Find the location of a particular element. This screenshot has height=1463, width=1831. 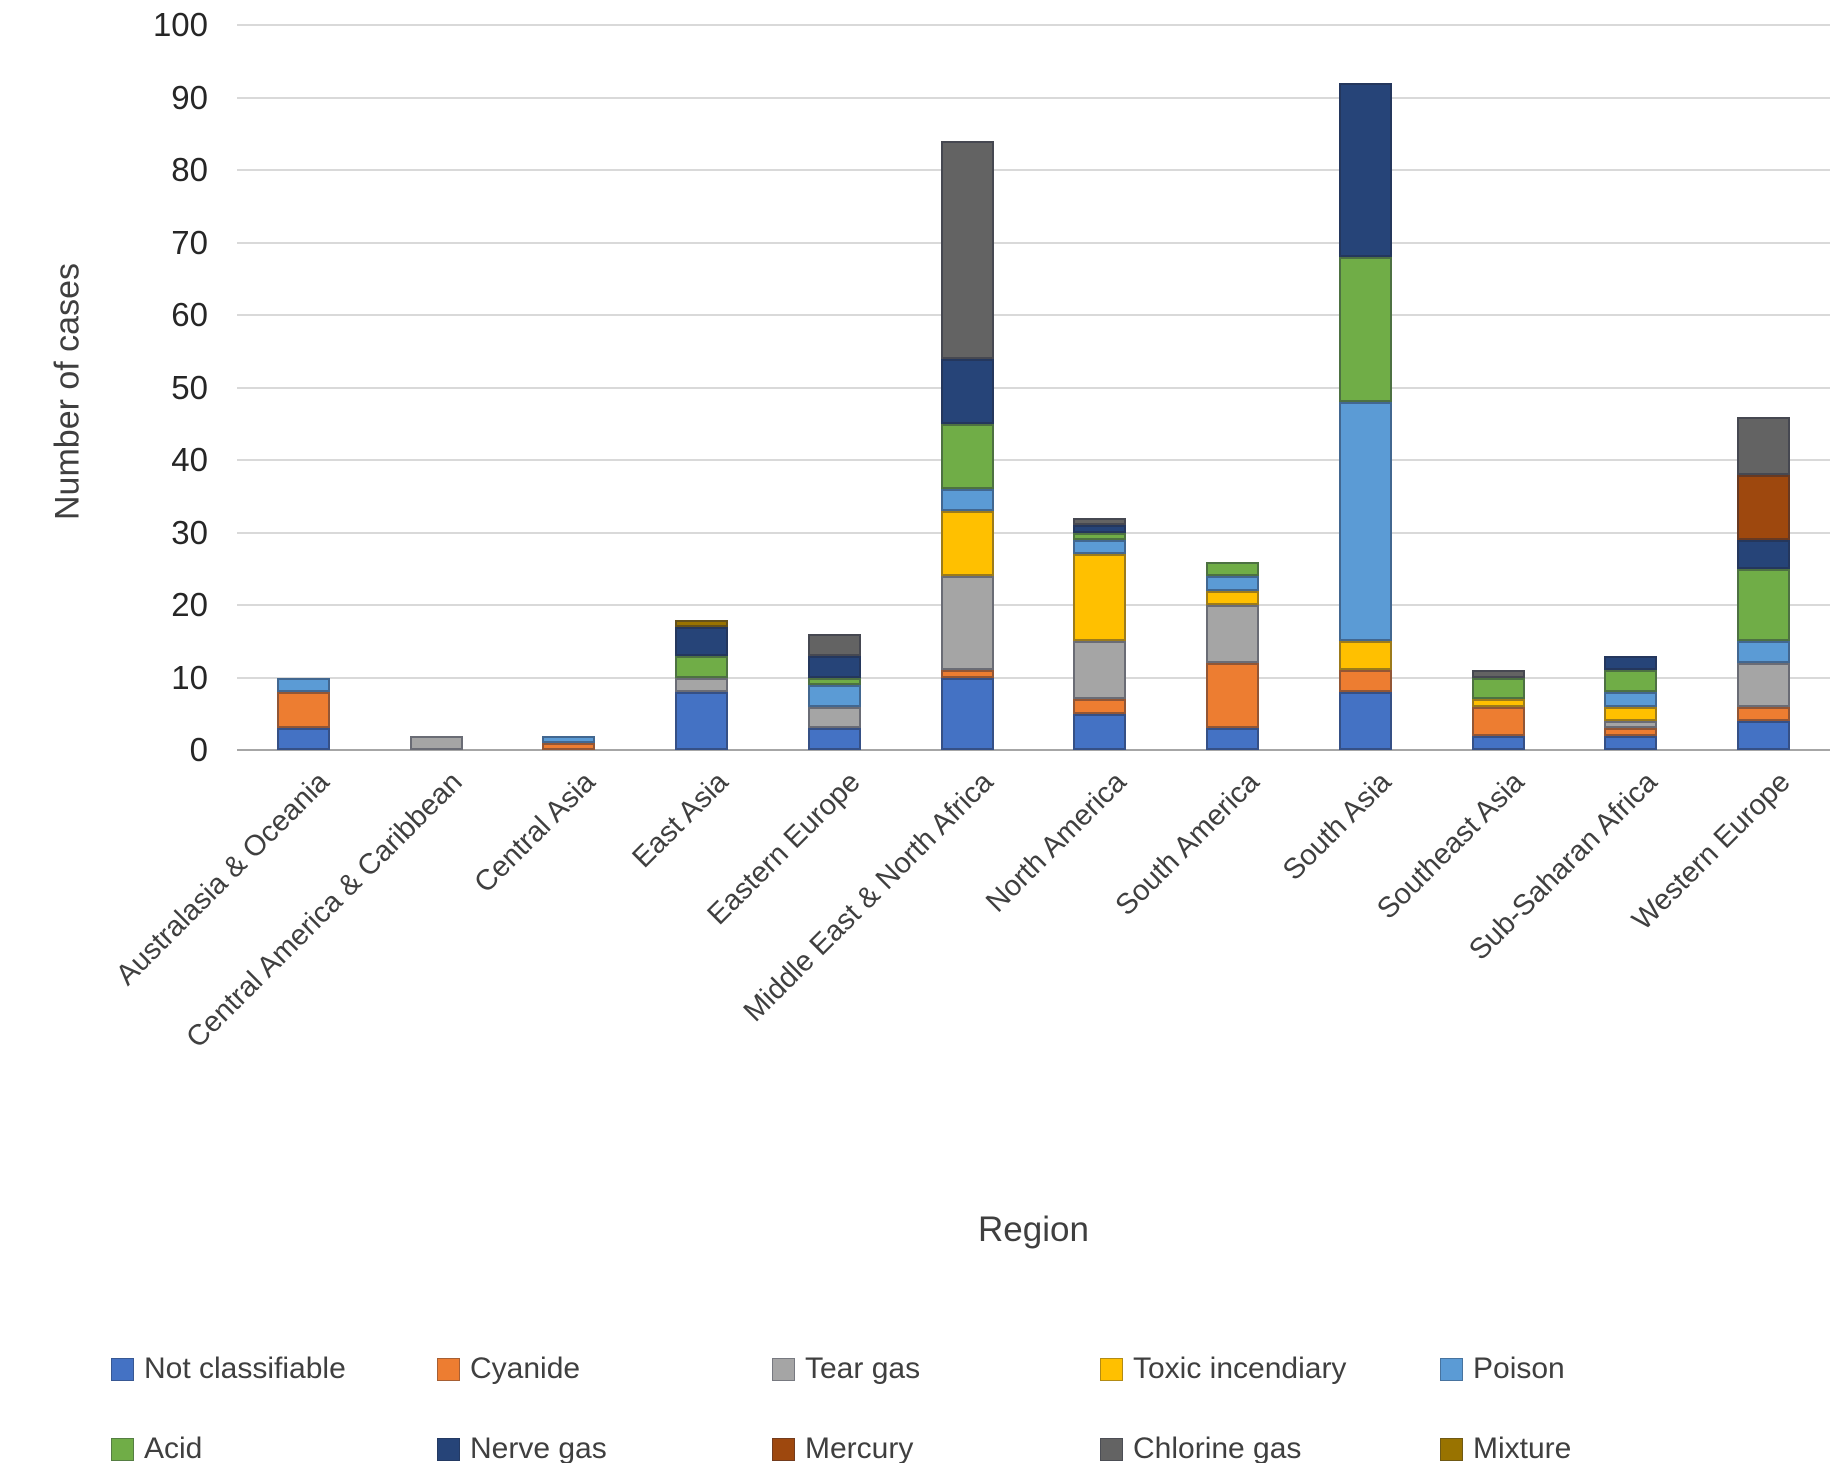

x-category-label: Western Europe is located at coordinates (1711, 851).